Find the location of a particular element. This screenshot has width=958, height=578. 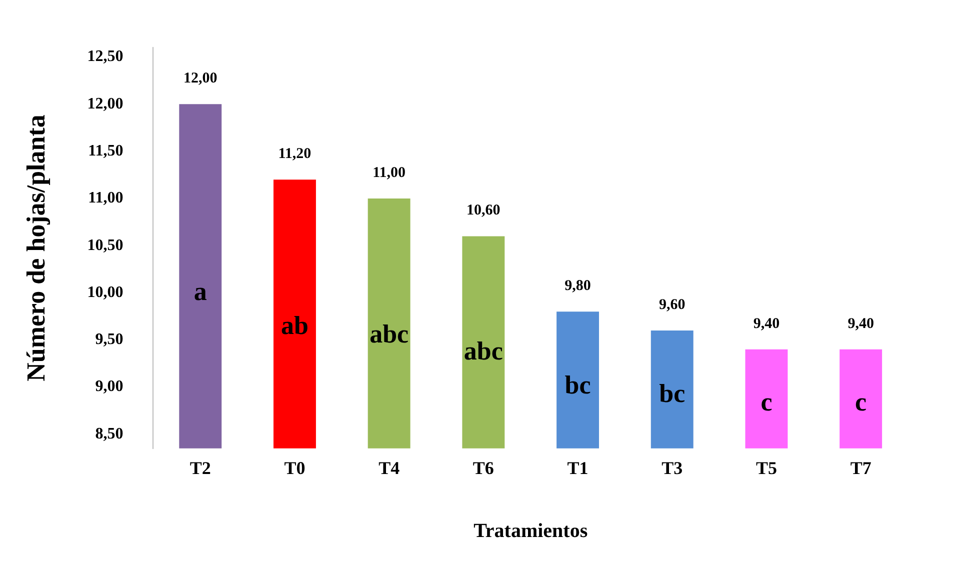

y-tick-label: 9,50 is located at coordinates (109, 339).